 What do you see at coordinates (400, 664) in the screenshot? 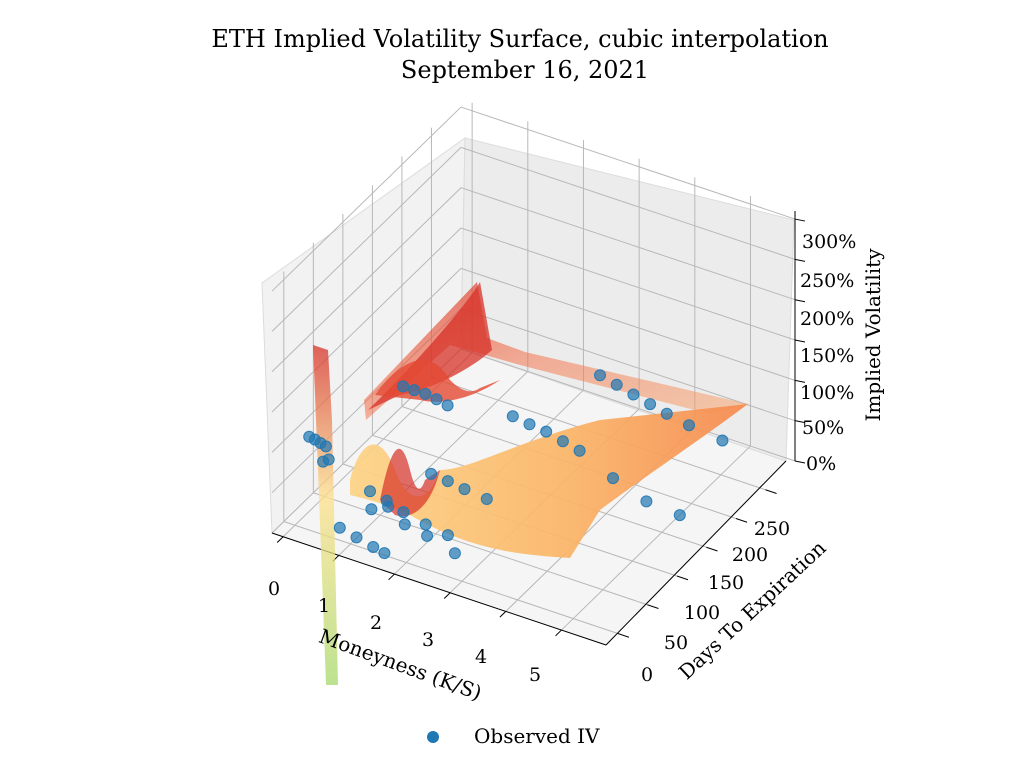
I see `x-axis-label: Moneyness (K/S)` at bounding box center [400, 664].